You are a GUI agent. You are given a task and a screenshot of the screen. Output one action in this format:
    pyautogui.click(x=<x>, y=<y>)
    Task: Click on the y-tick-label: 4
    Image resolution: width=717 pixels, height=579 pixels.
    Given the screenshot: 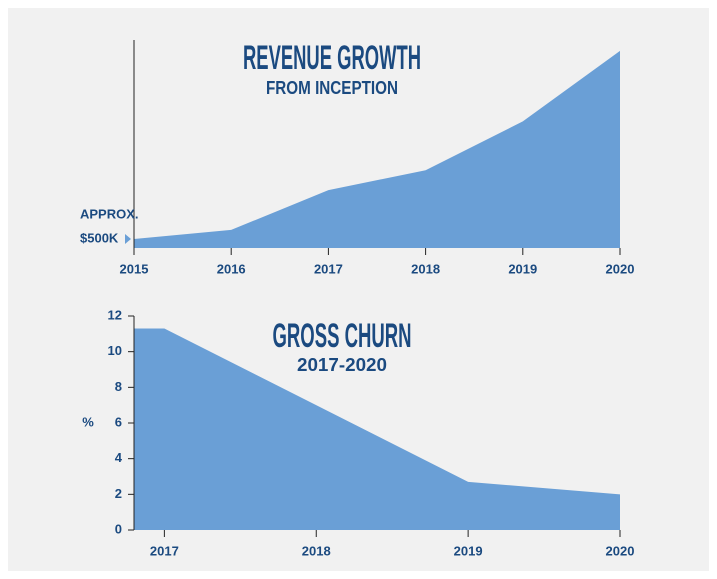 What is the action you would take?
    pyautogui.click(x=119, y=457)
    